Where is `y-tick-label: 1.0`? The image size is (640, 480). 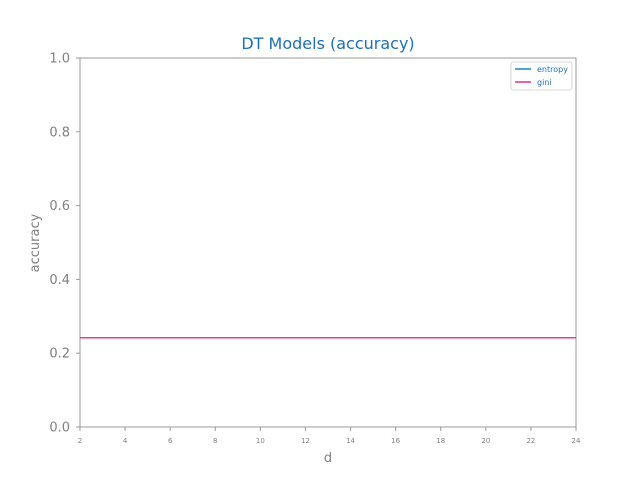
y-tick-label: 1.0 is located at coordinates (59, 59).